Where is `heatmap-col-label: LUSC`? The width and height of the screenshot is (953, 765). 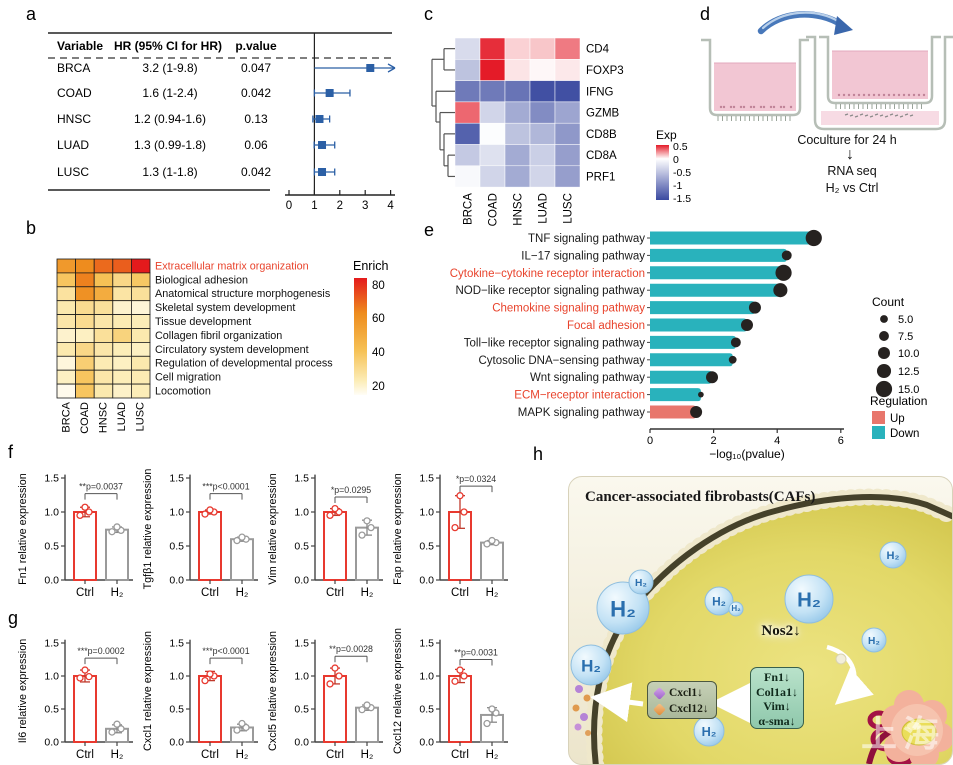 heatmap-col-label: LUSC is located at coordinates (141, 416).